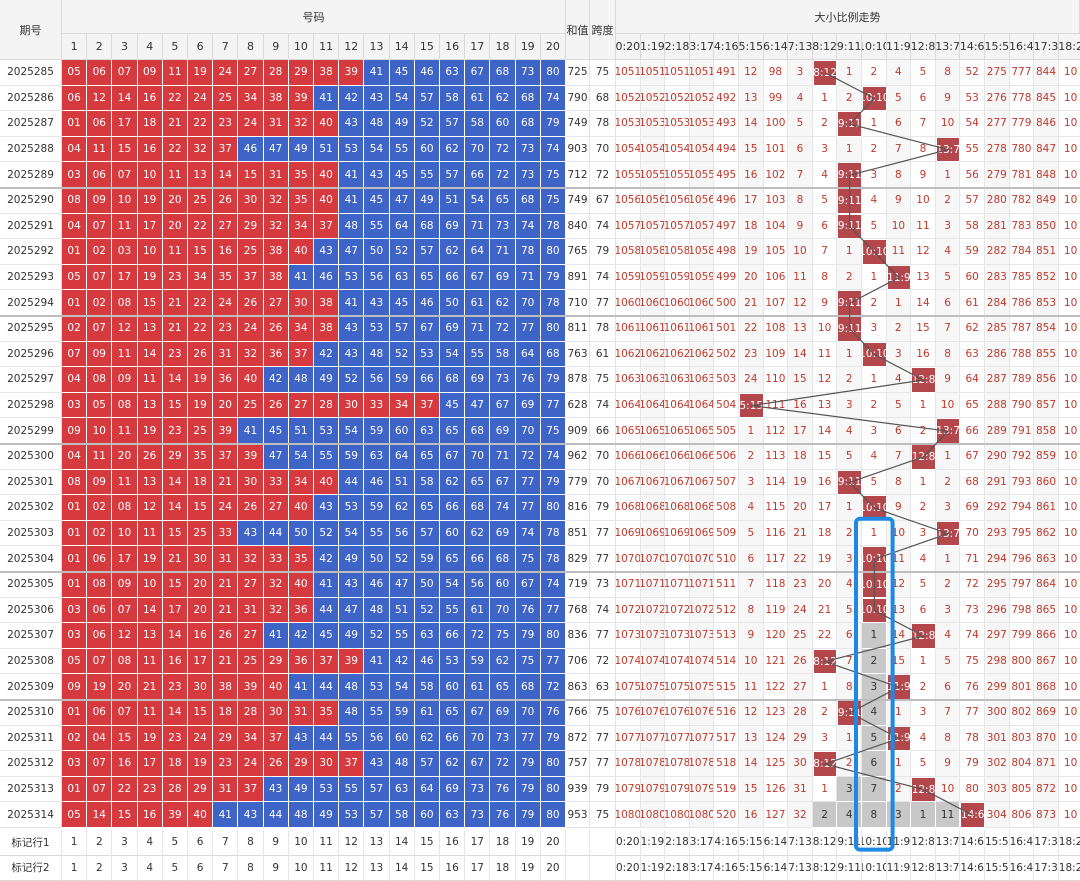 The height and width of the screenshot is (881, 1080). Describe the element at coordinates (478, 636) in the screenshot. I see `big-number-cell: 72` at that location.